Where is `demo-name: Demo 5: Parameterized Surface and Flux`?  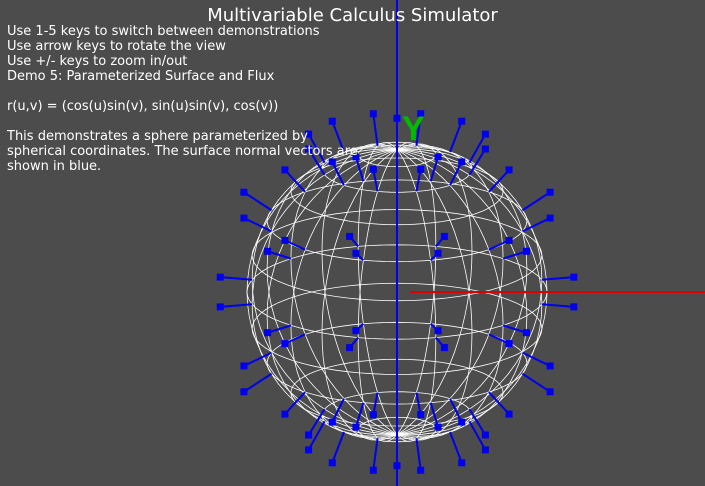 demo-name: Demo 5: Parameterized Surface and Flux is located at coordinates (141, 76).